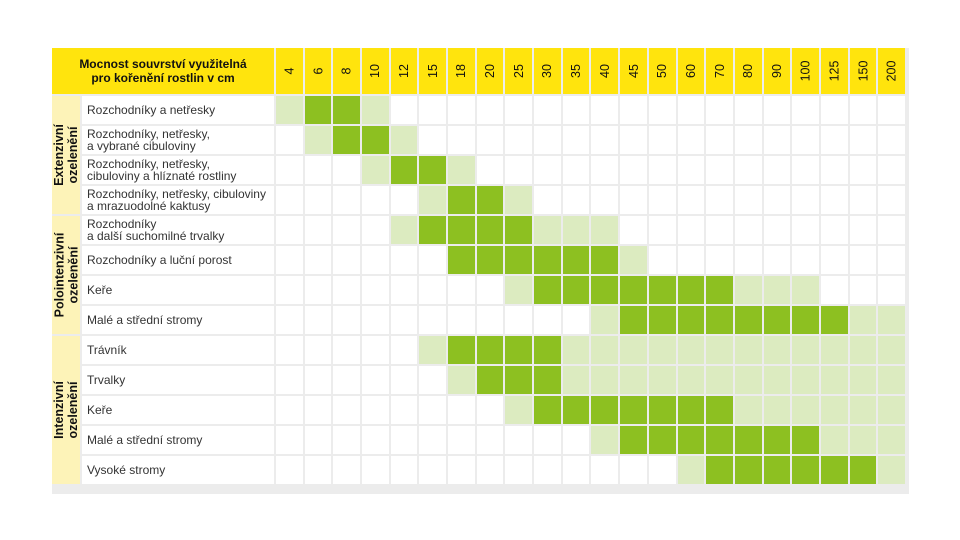 The height and width of the screenshot is (540, 960). I want to click on column-header: 10, so click(375, 71).